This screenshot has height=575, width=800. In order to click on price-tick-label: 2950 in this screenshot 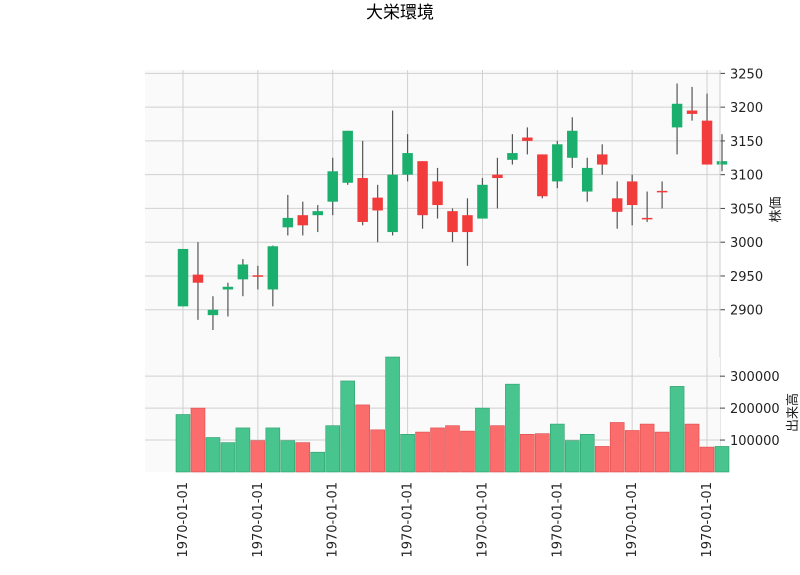, I will do `click(746, 277)`.